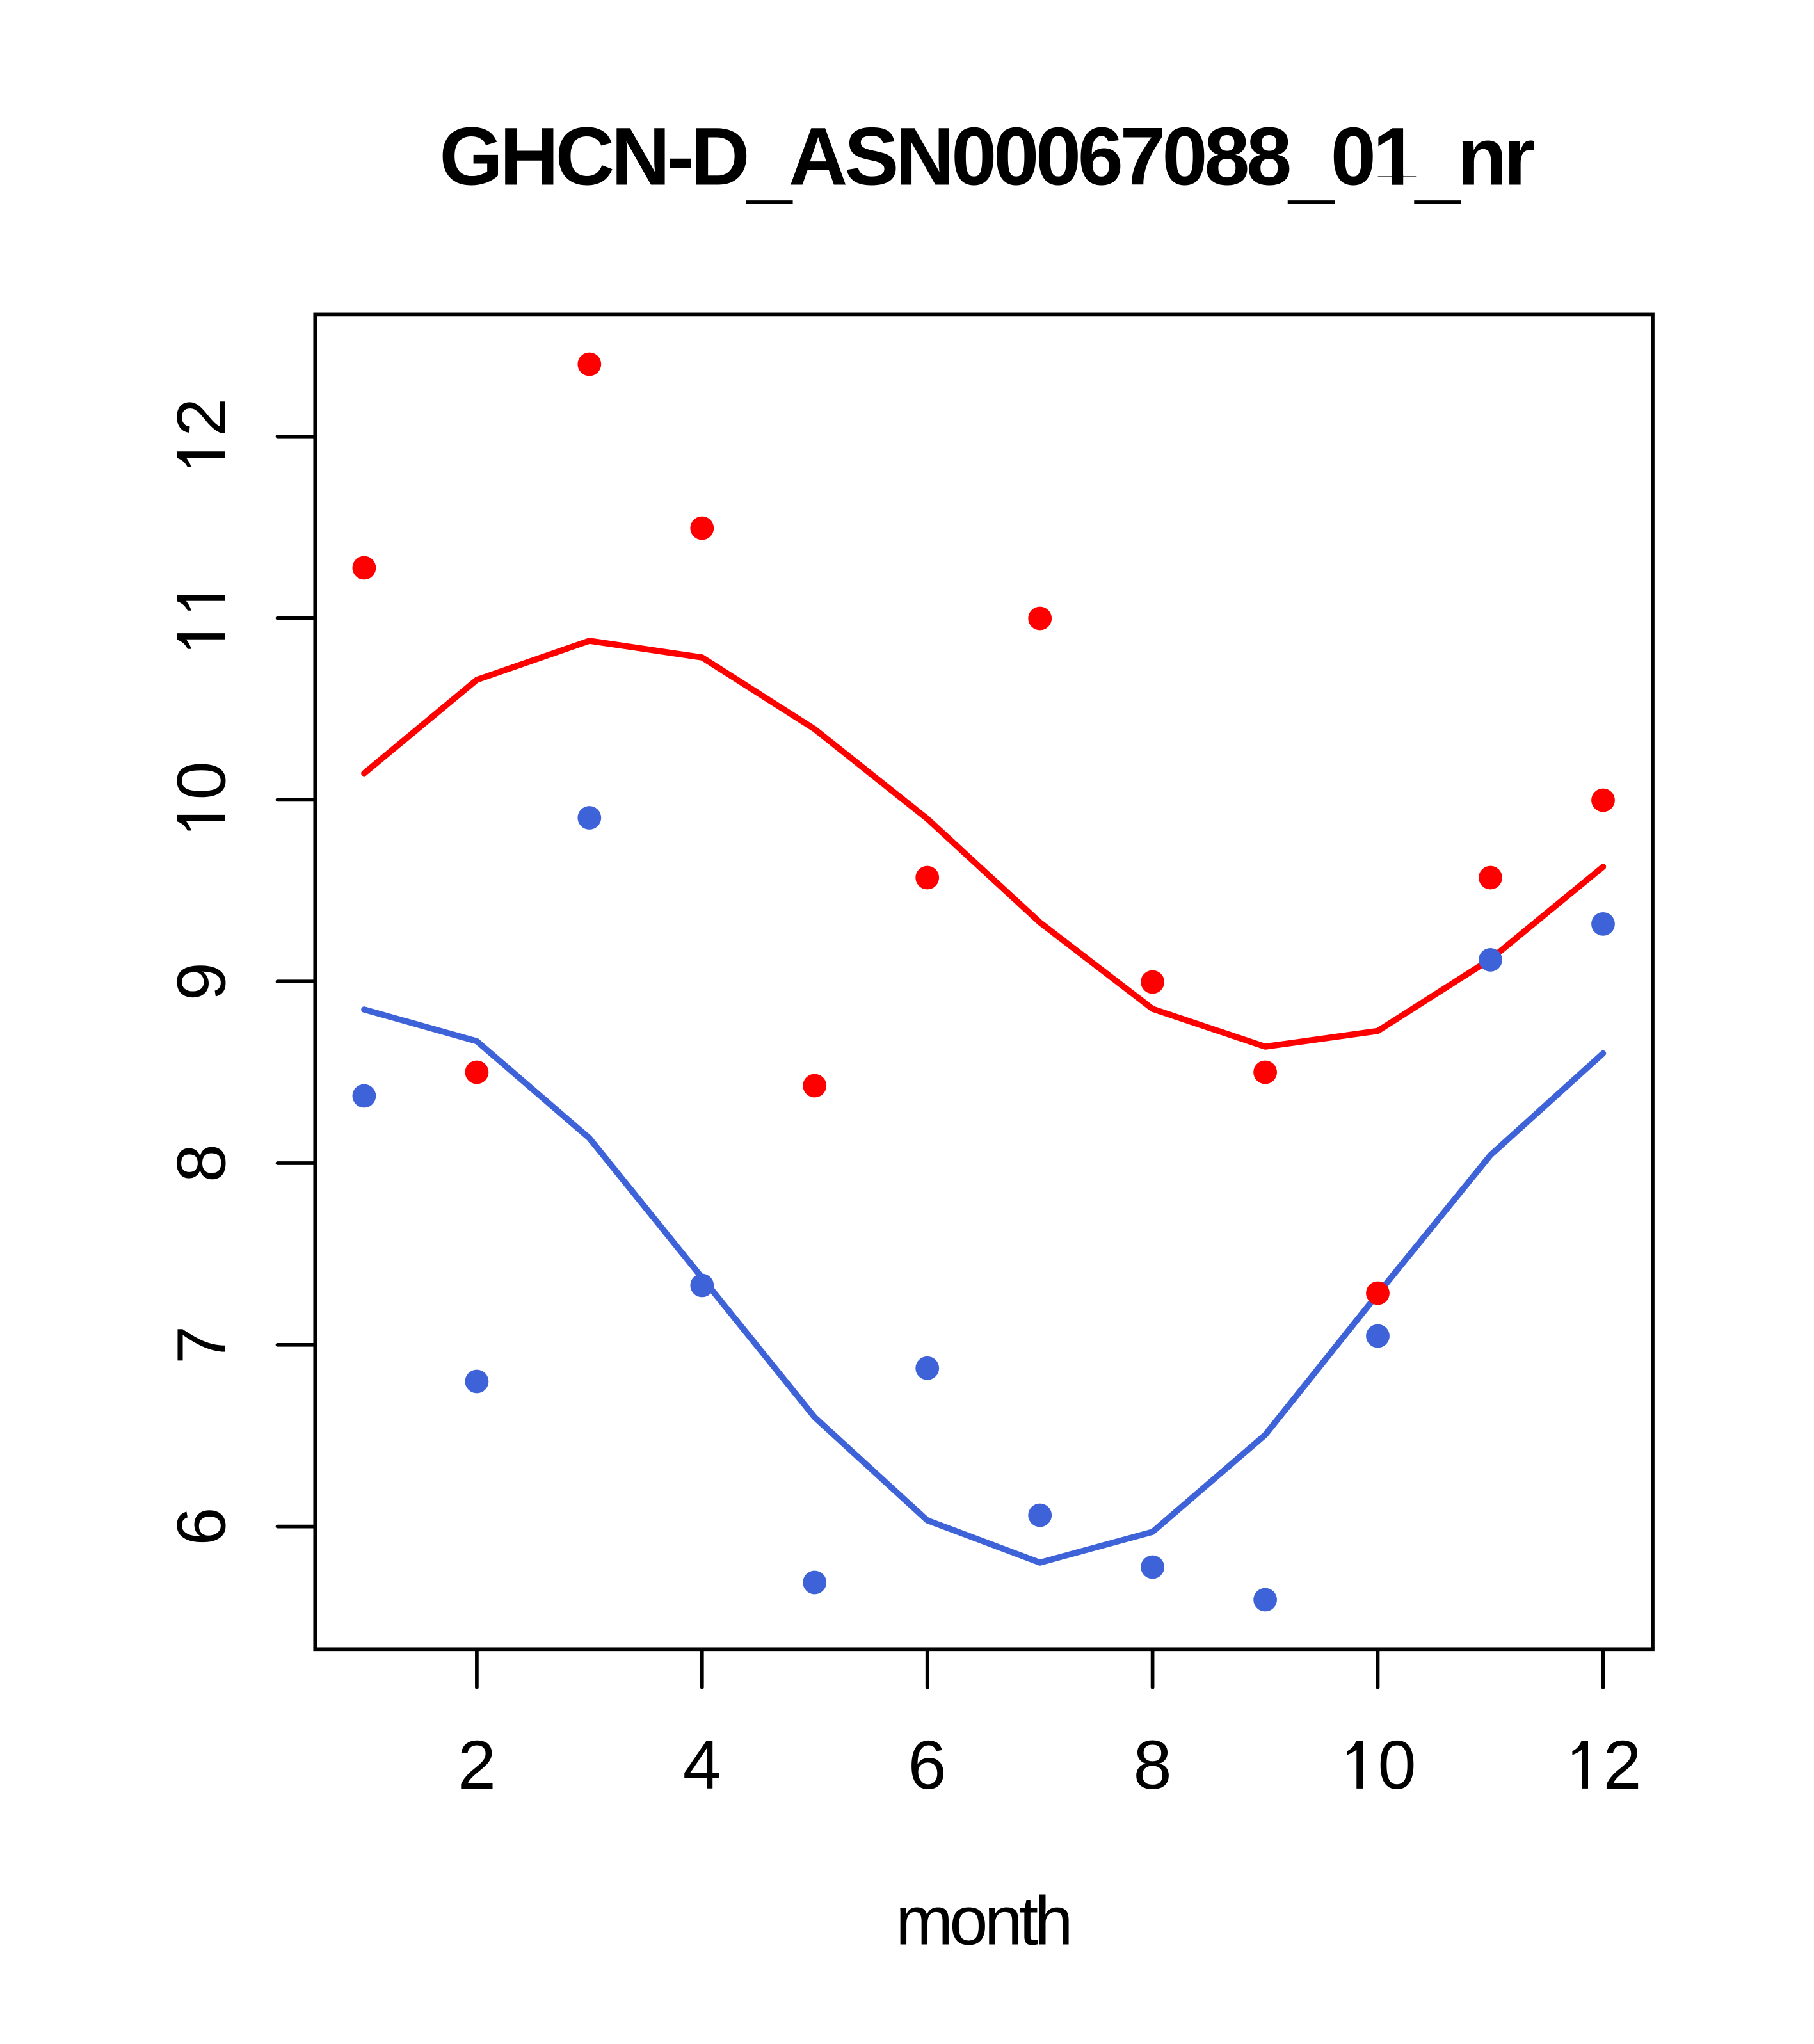 The height and width of the screenshot is (2044, 1814). Describe the element at coordinates (702, 1764) in the screenshot. I see `svg-text: 4` at that location.